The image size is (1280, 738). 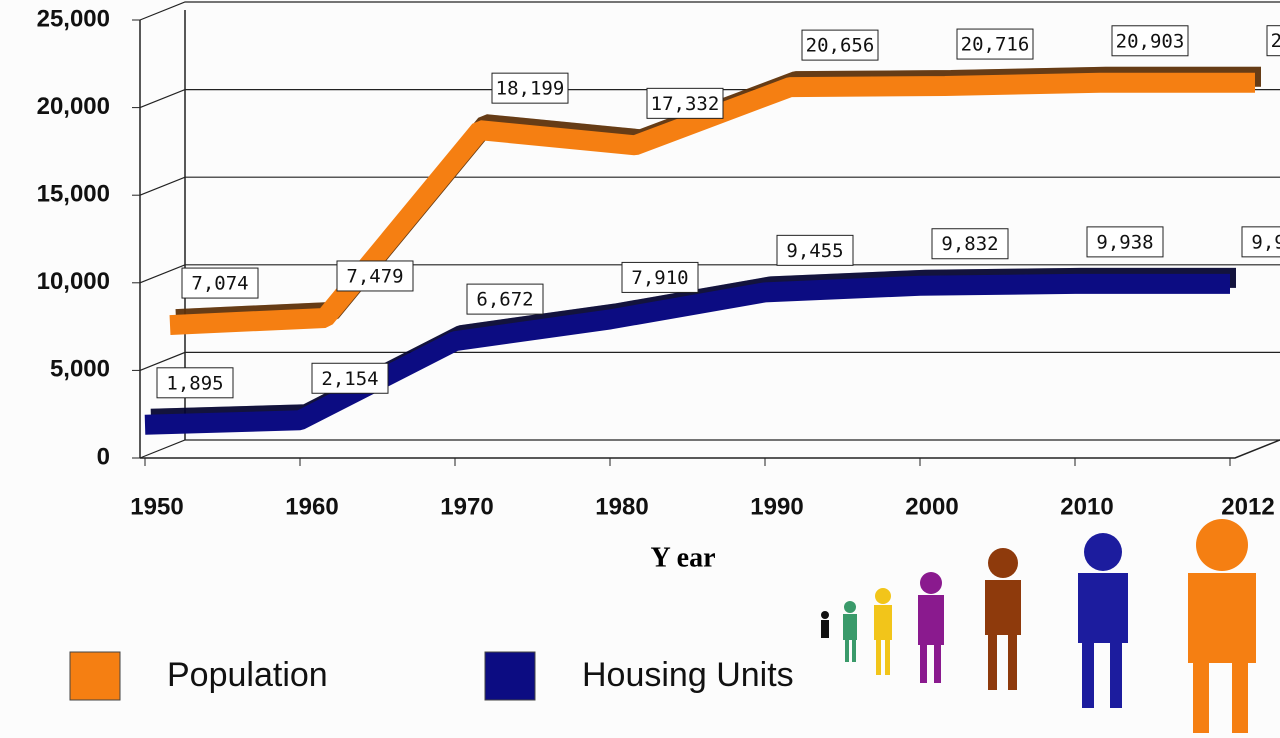 I want to click on y-tick-label: 25,000, so click(x=73, y=18).